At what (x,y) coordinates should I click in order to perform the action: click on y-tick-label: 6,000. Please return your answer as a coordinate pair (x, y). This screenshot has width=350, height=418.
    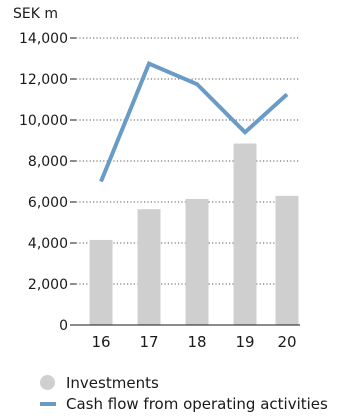
    Looking at the image, I should click on (48, 203).